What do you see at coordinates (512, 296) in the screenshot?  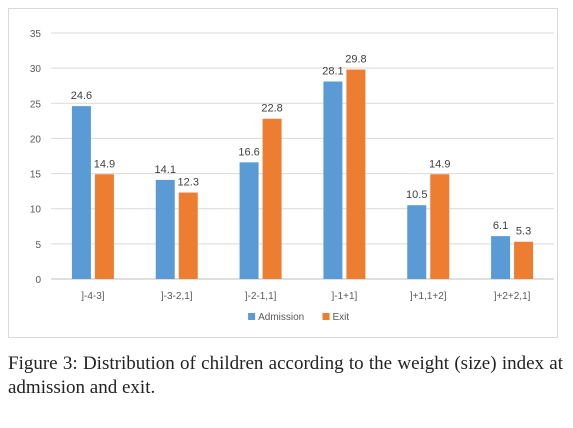 I see `x-tick-label: ]+2+2,1]` at bounding box center [512, 296].